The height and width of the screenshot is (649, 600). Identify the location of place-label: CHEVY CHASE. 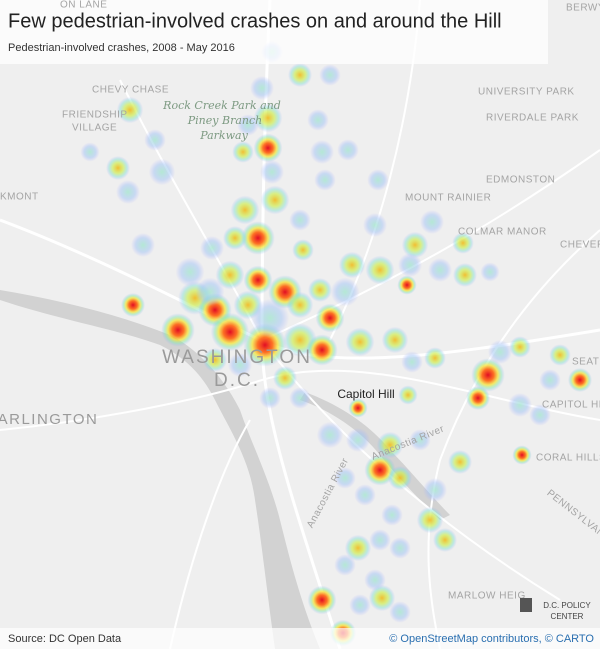
(130, 90).